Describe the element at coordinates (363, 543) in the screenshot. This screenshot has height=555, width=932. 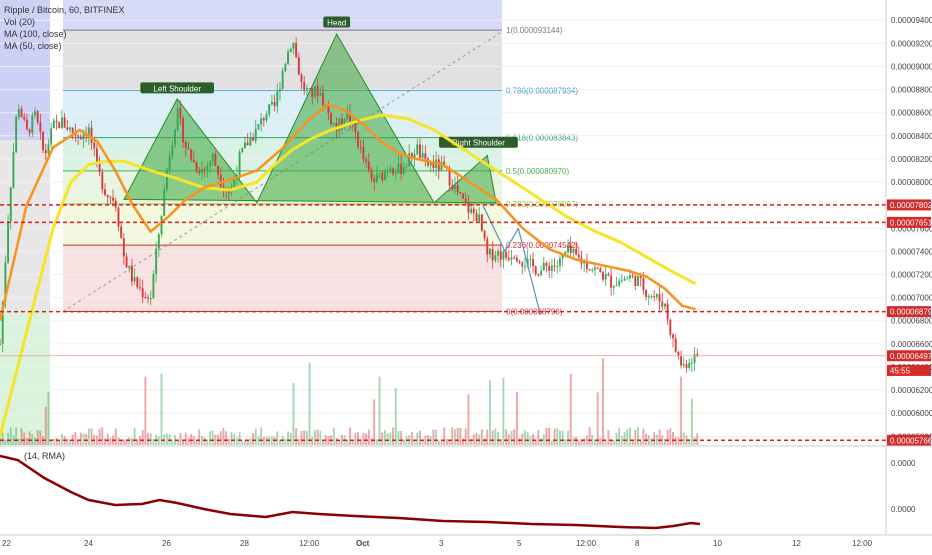
I see `time-tick-label: Oct` at that location.